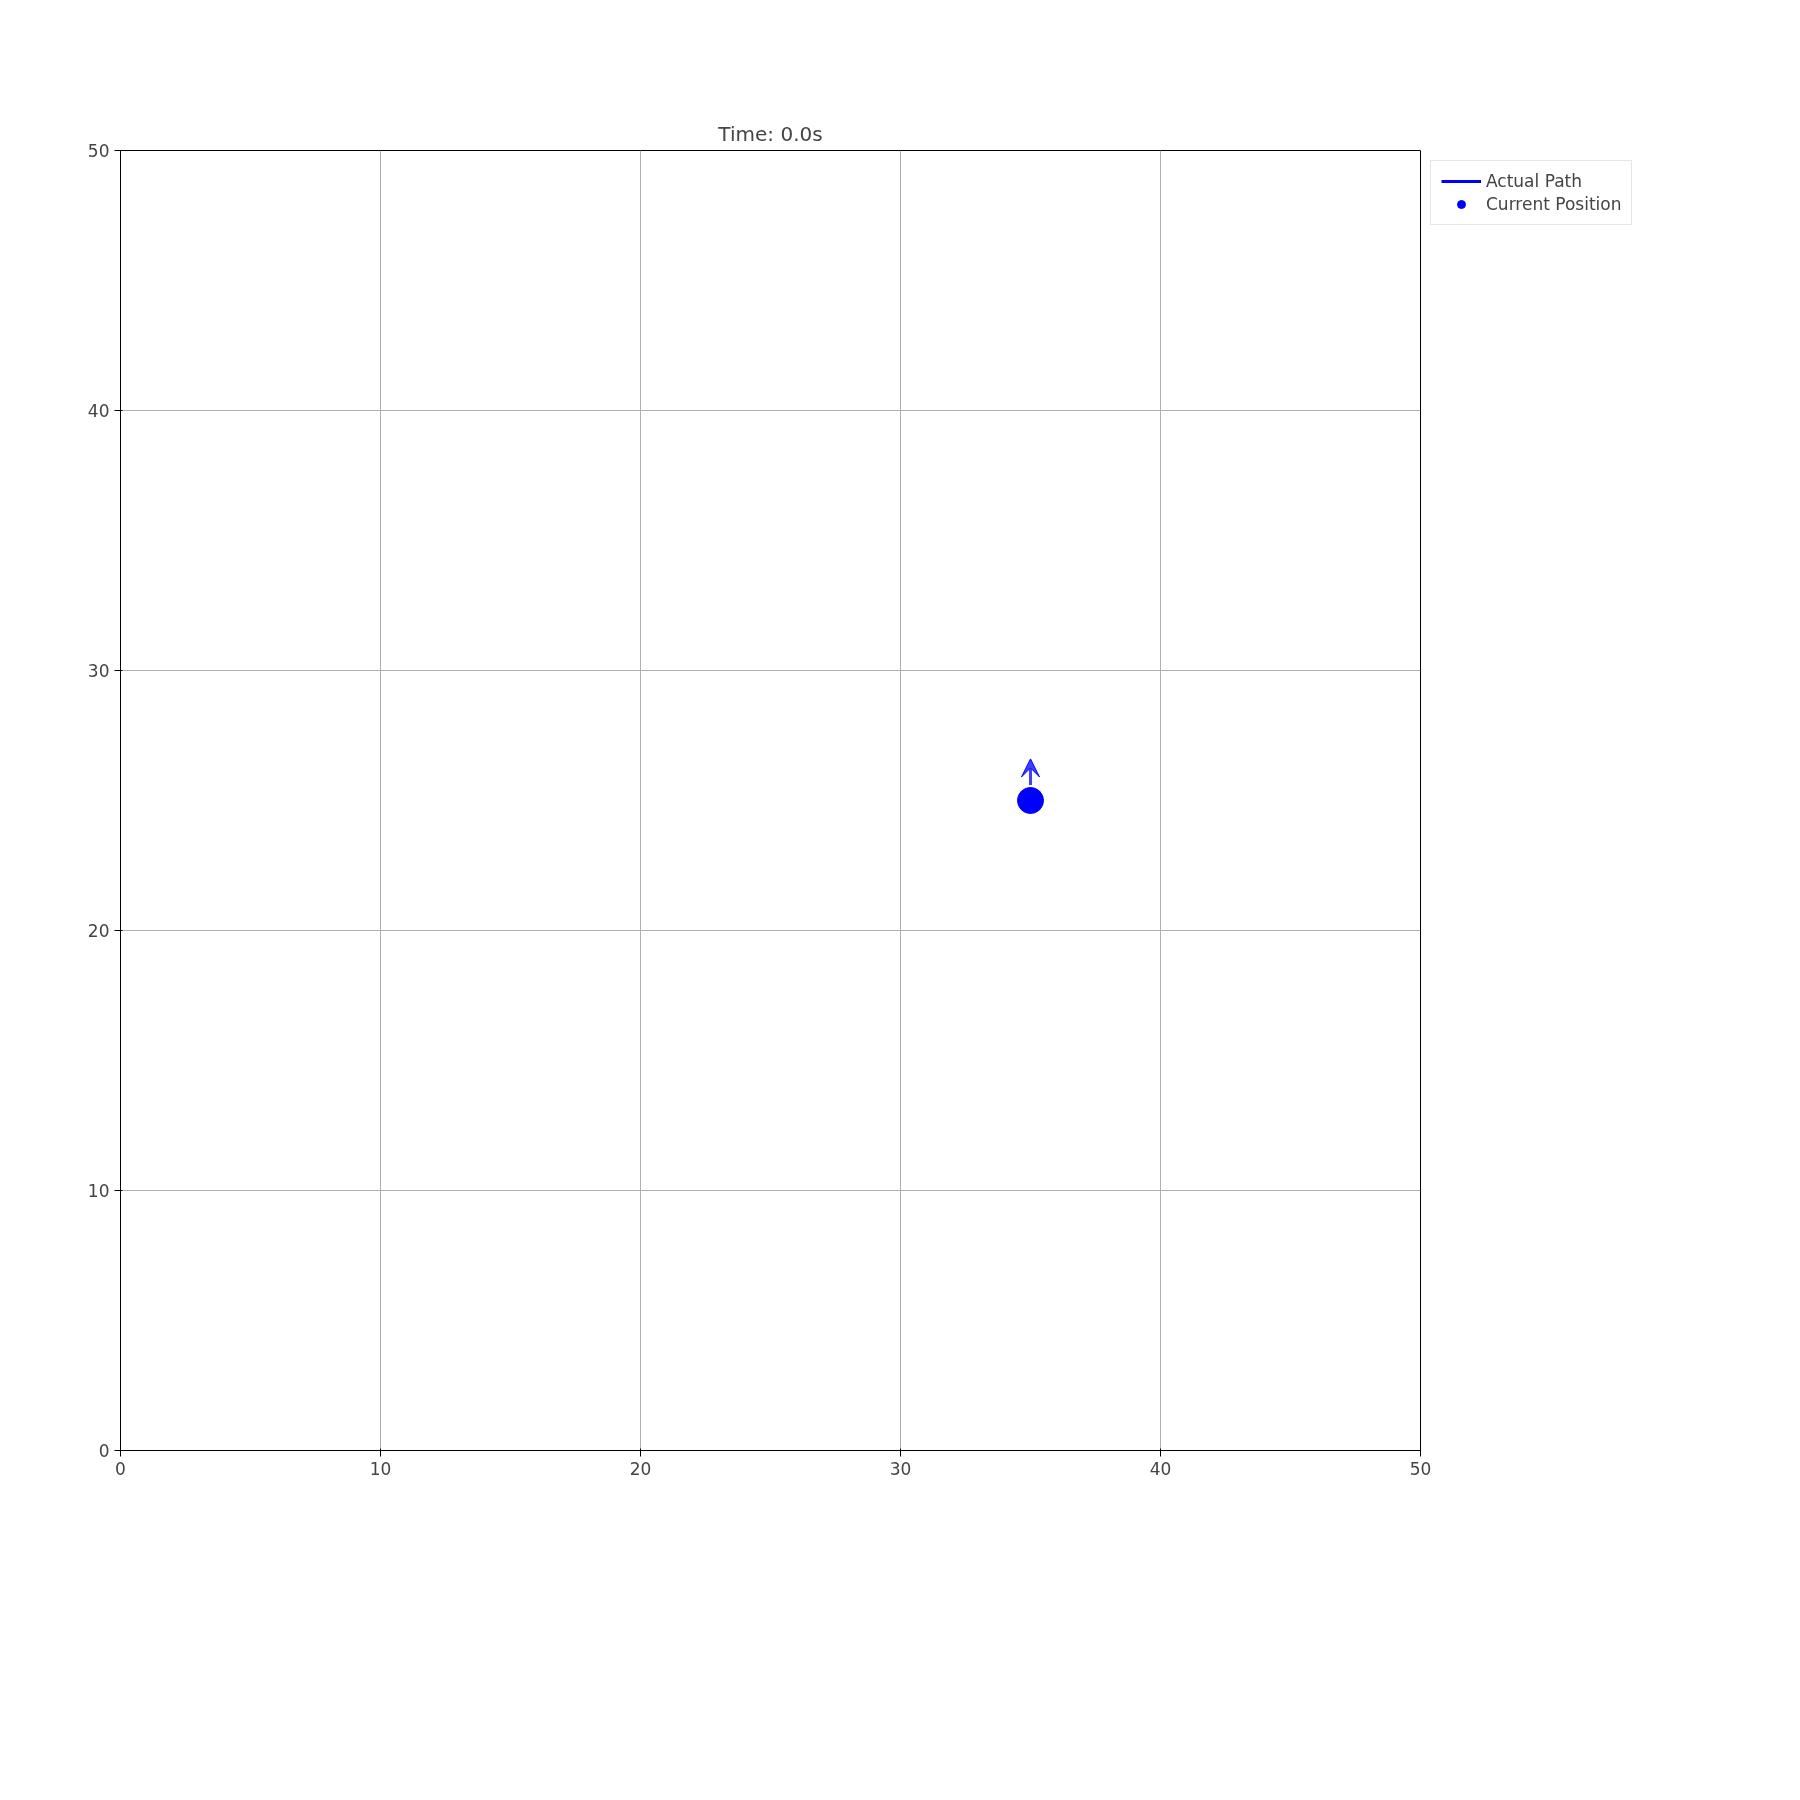 The width and height of the screenshot is (1800, 1800). Describe the element at coordinates (900, 1468) in the screenshot. I see `x-tick-label: 30` at that location.